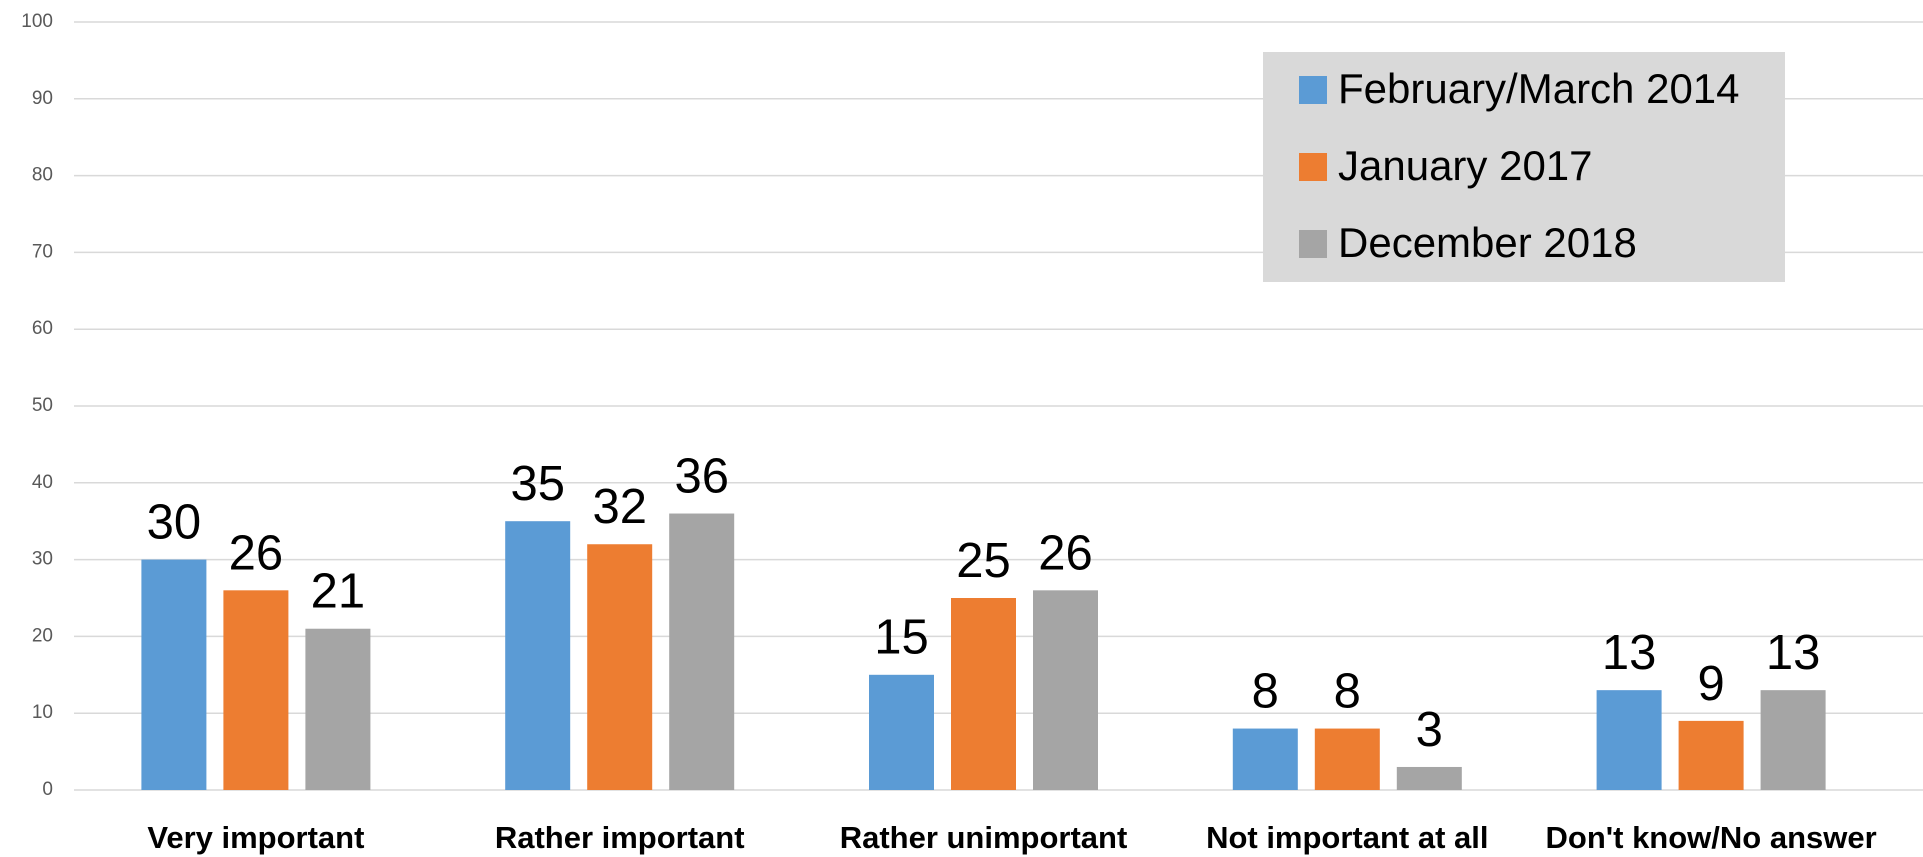 The width and height of the screenshot is (1923, 857). I want to click on y-tick-label: 90, so click(42, 98).